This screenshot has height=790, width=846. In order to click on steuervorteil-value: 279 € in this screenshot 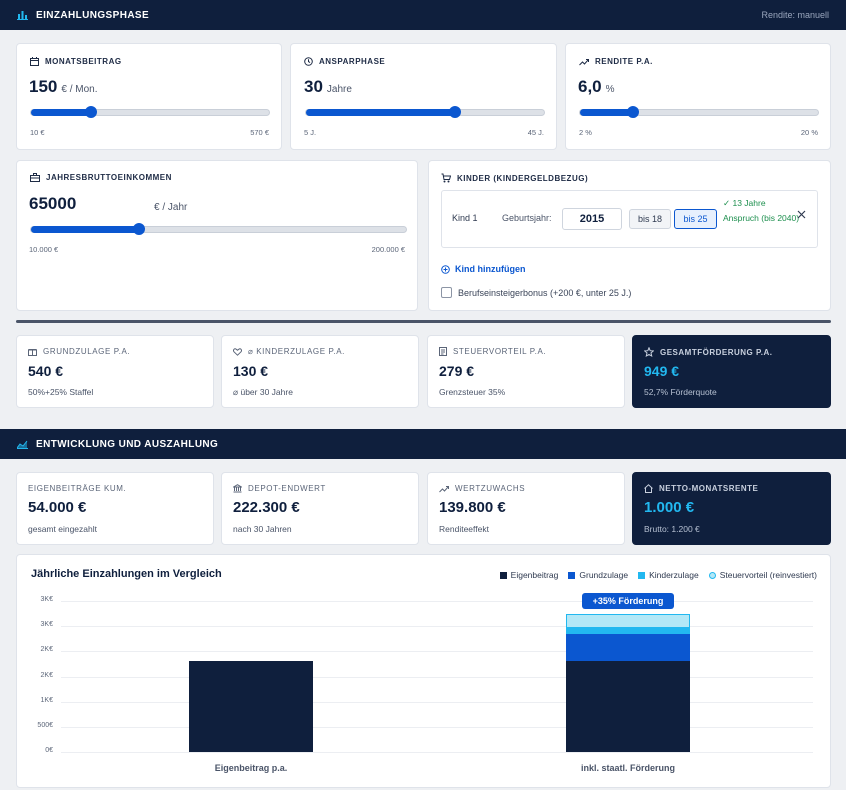, I will do `click(457, 371)`.